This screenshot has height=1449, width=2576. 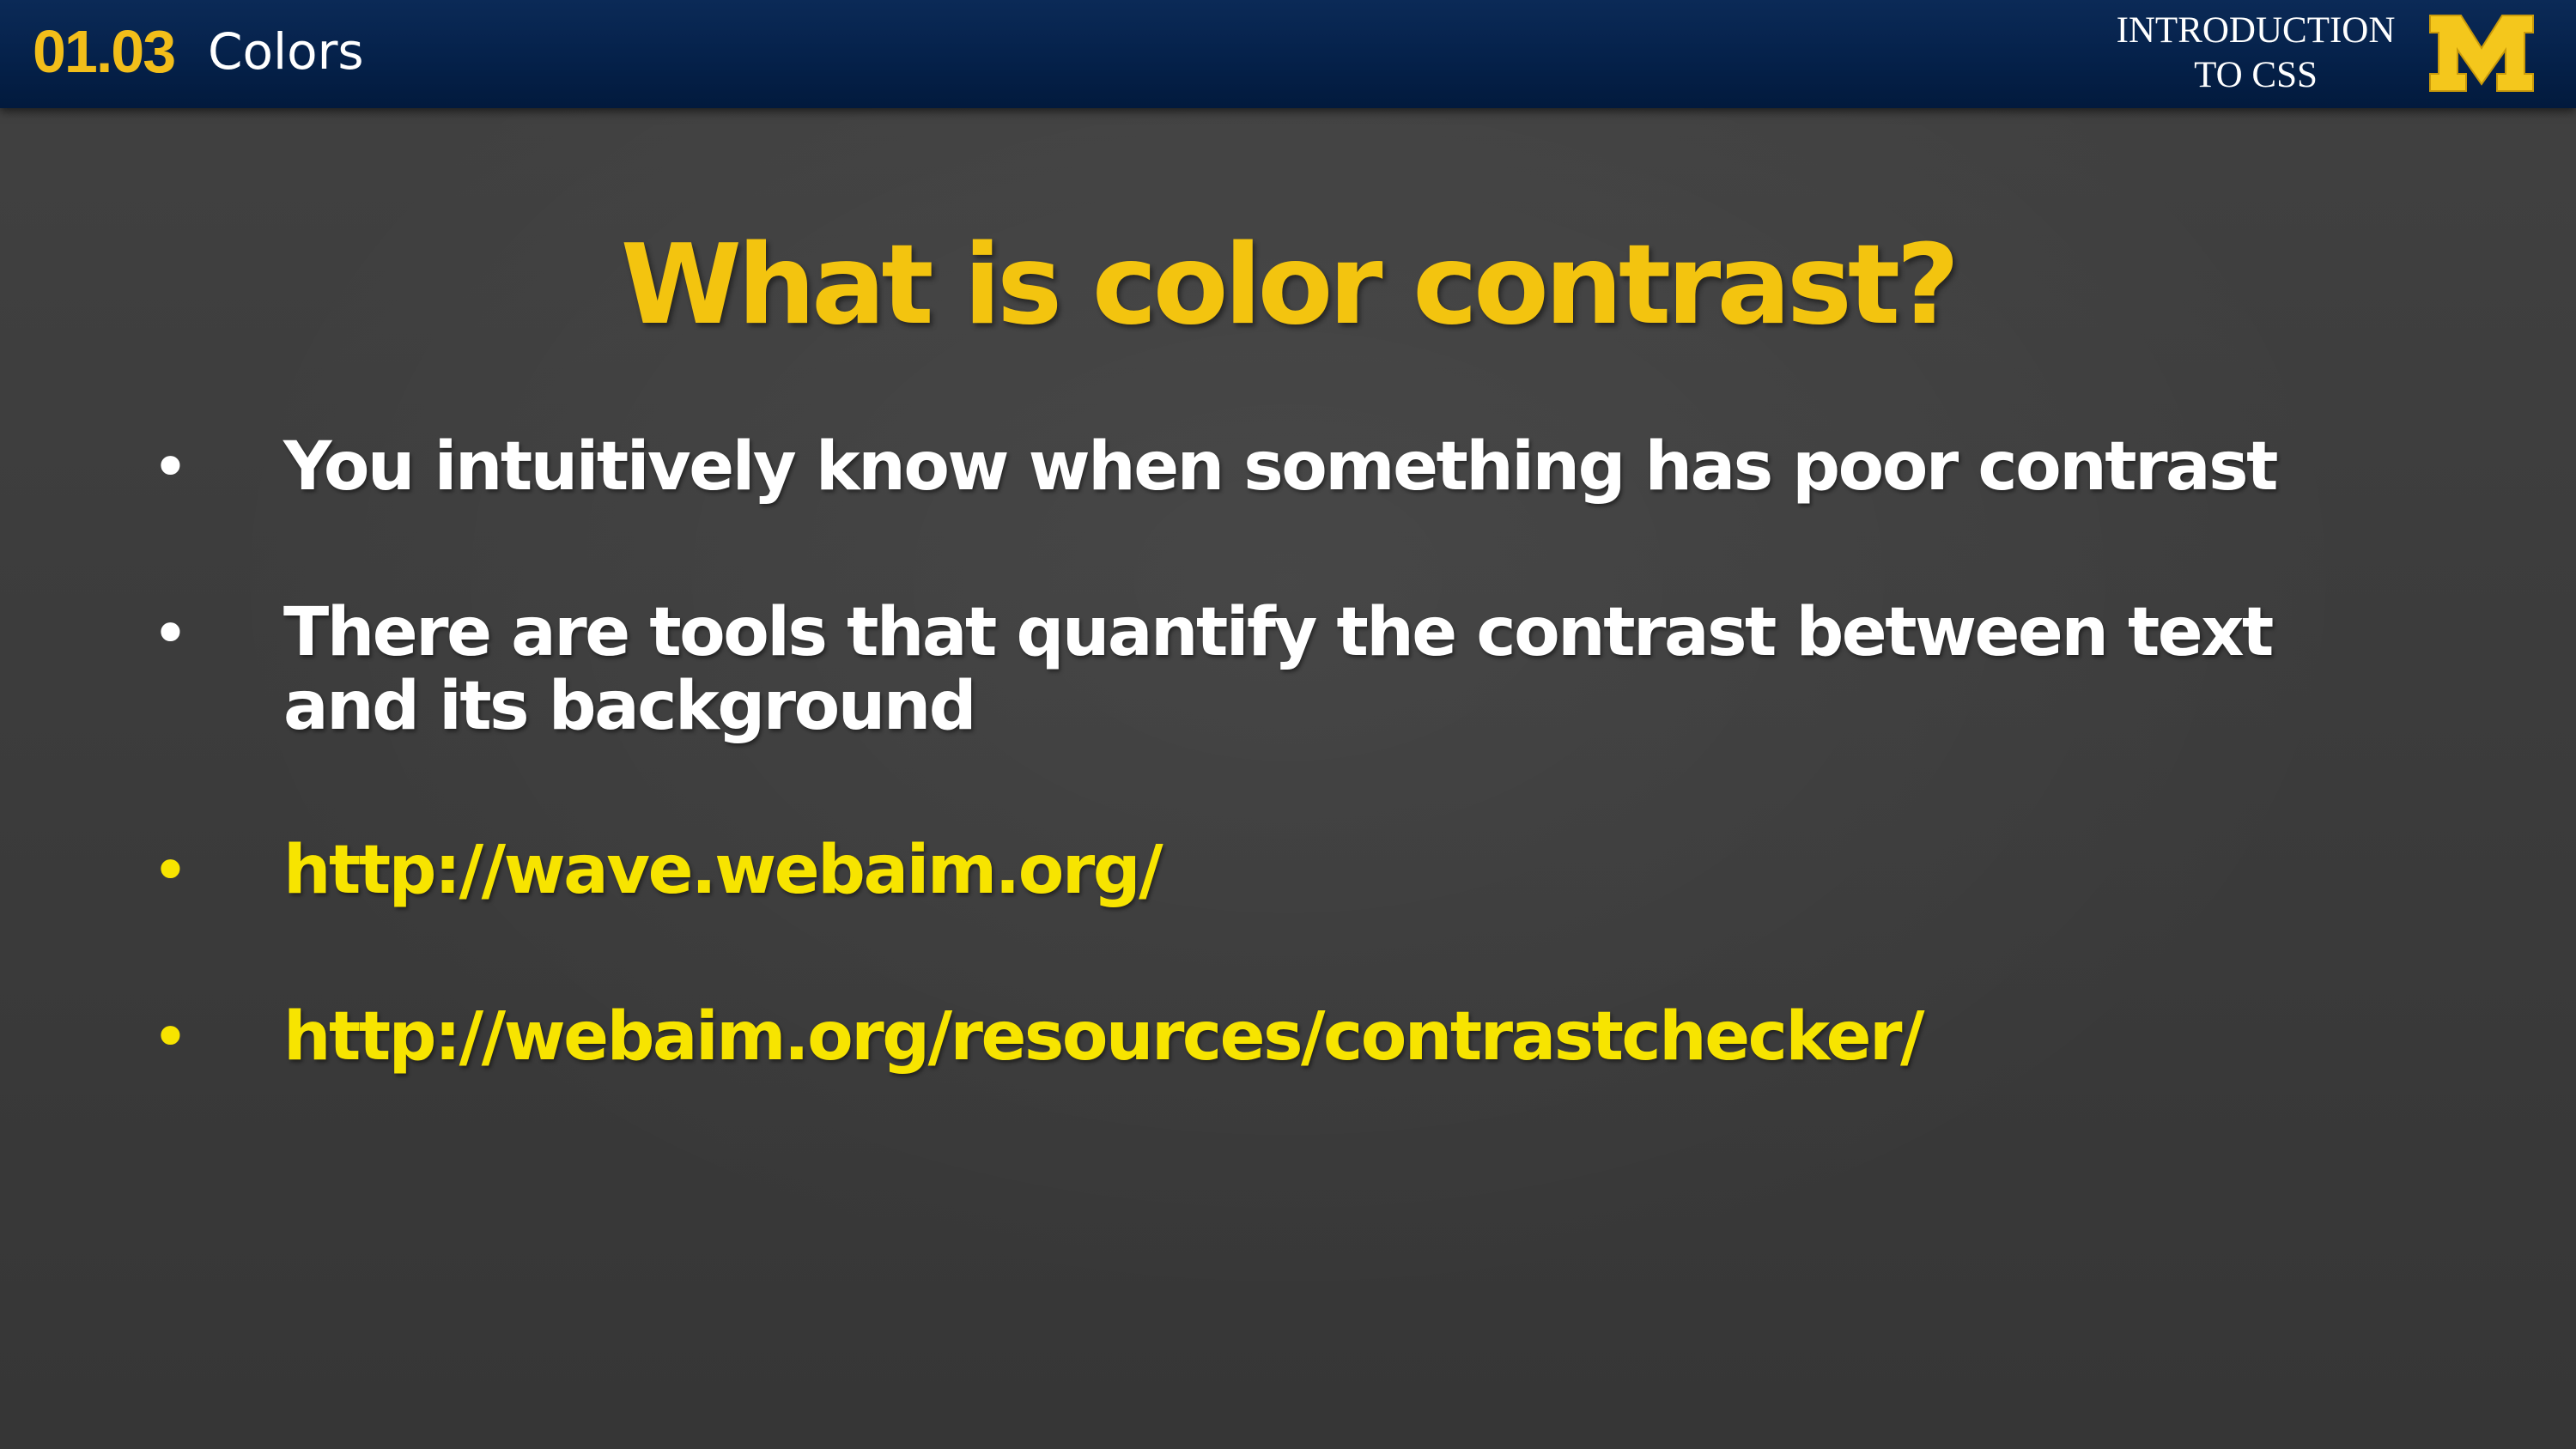 I want to click on header-bar: 01.03 Colors INTRODUCTION TO CSS, so click(x=1288, y=54).